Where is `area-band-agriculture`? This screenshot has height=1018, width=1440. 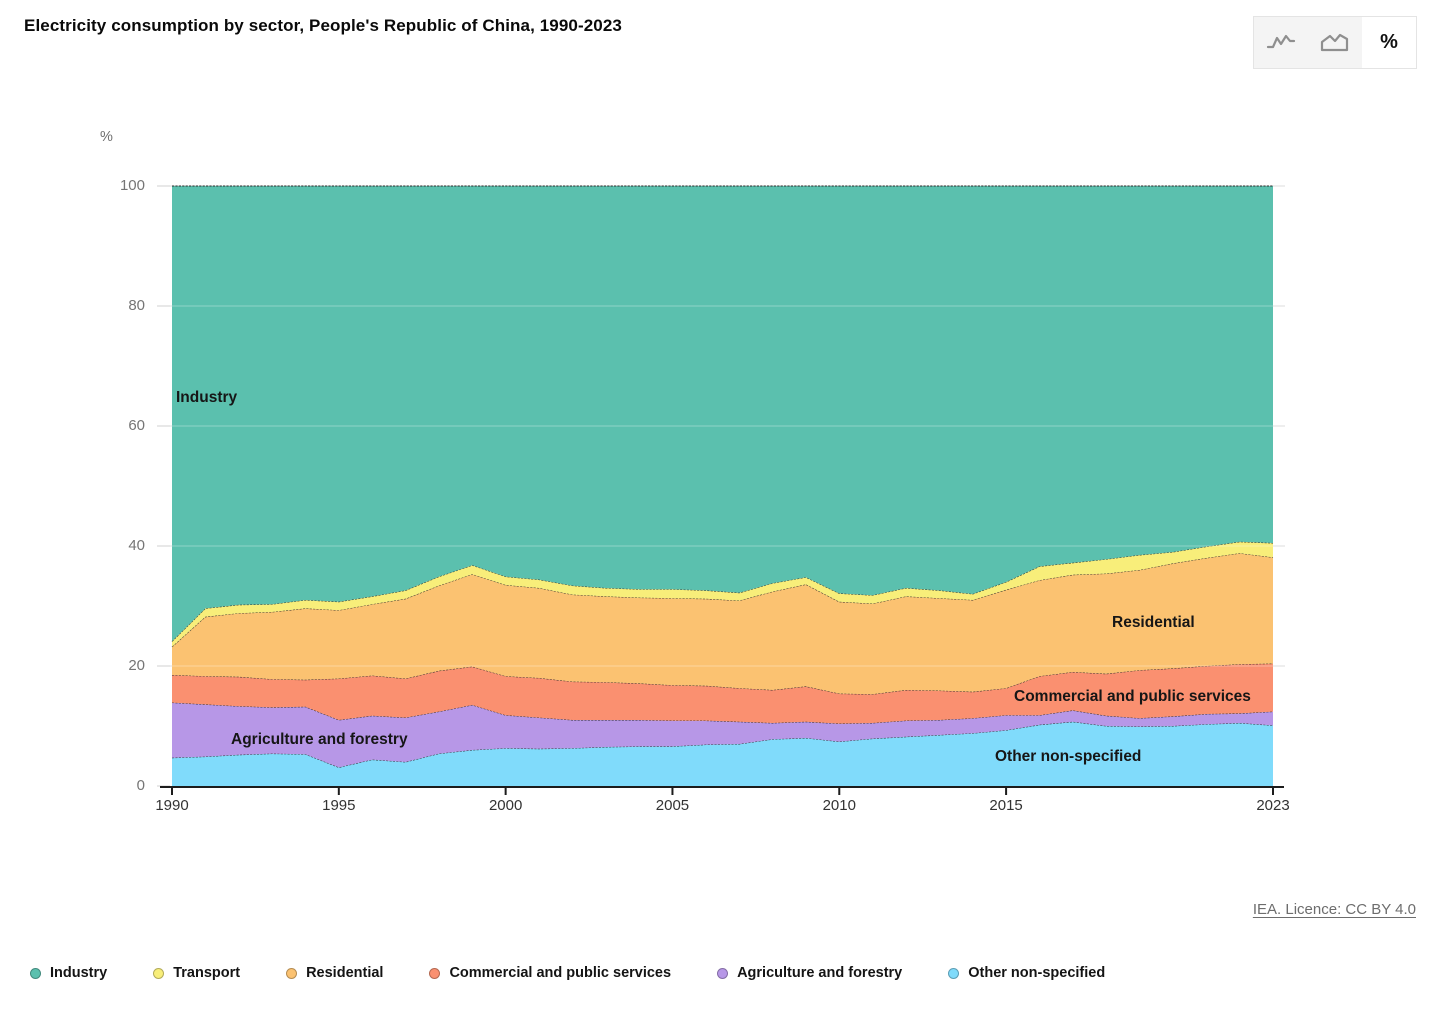 area-band-agriculture is located at coordinates (722, 735).